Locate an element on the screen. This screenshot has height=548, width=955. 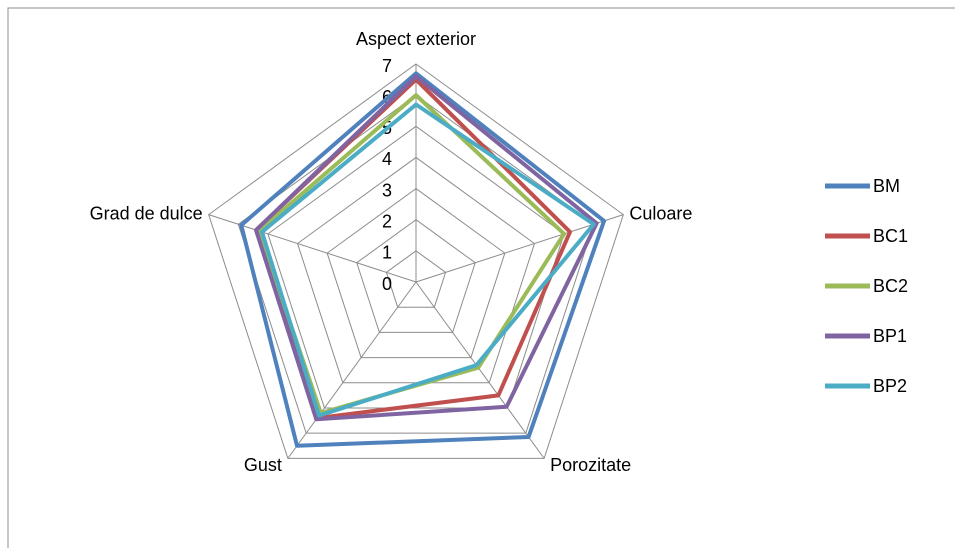
legend-label: BM is located at coordinates (886, 186).